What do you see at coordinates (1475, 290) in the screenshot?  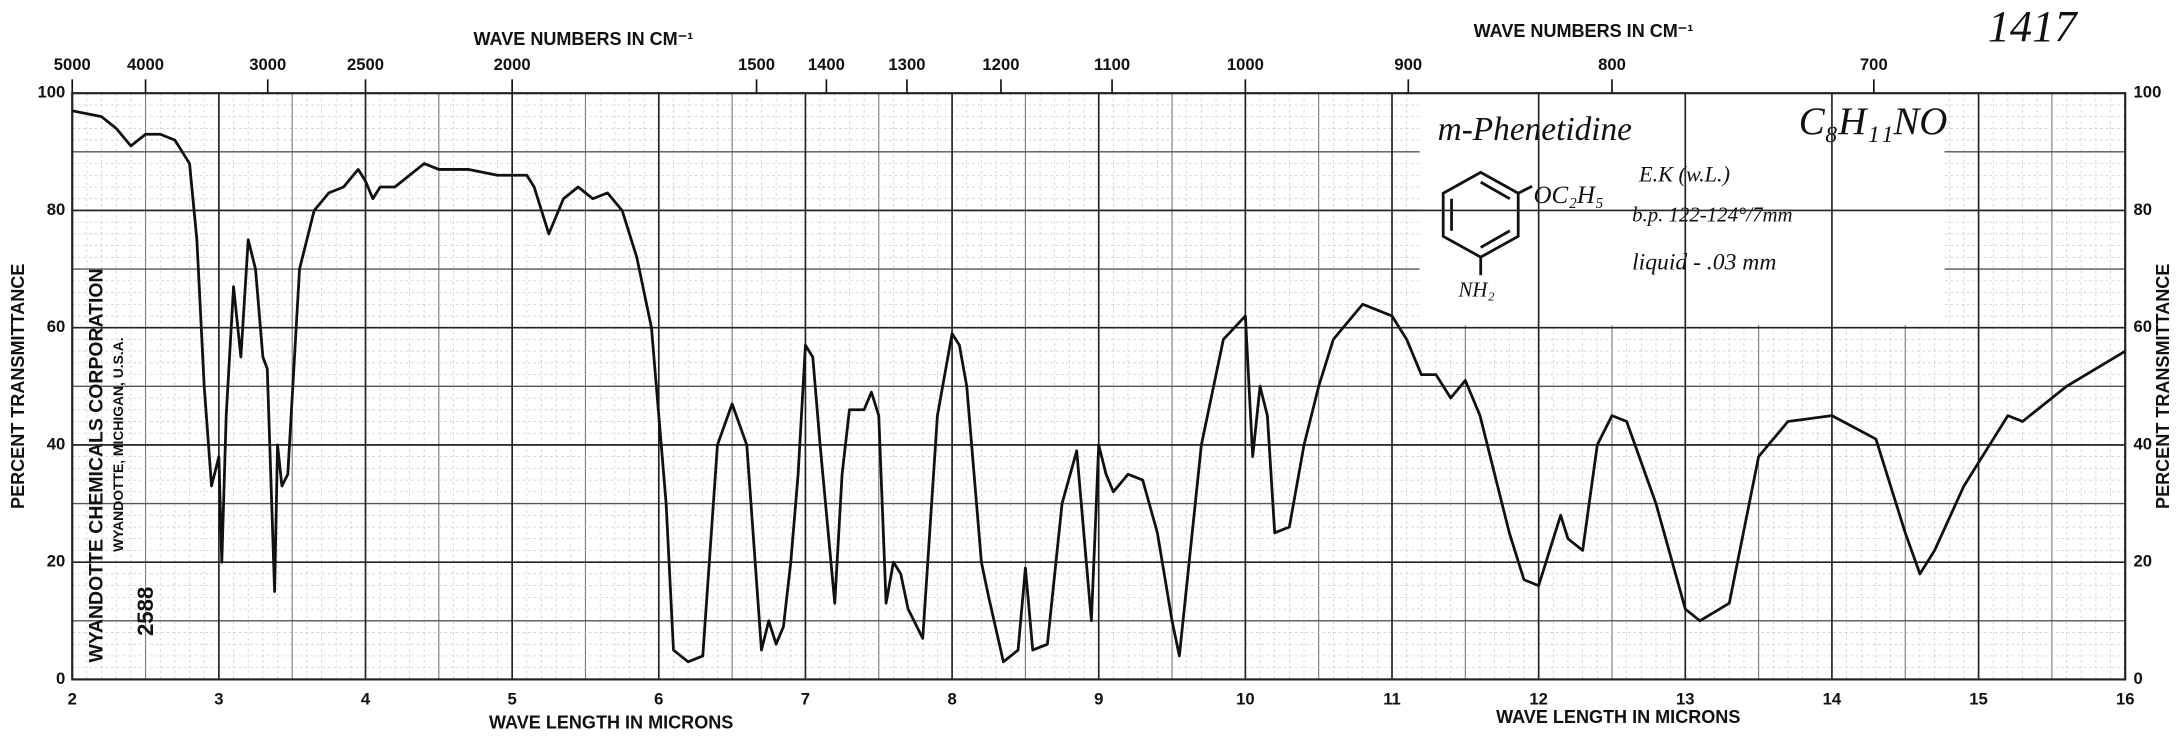 I see `amine: NH₂` at bounding box center [1475, 290].